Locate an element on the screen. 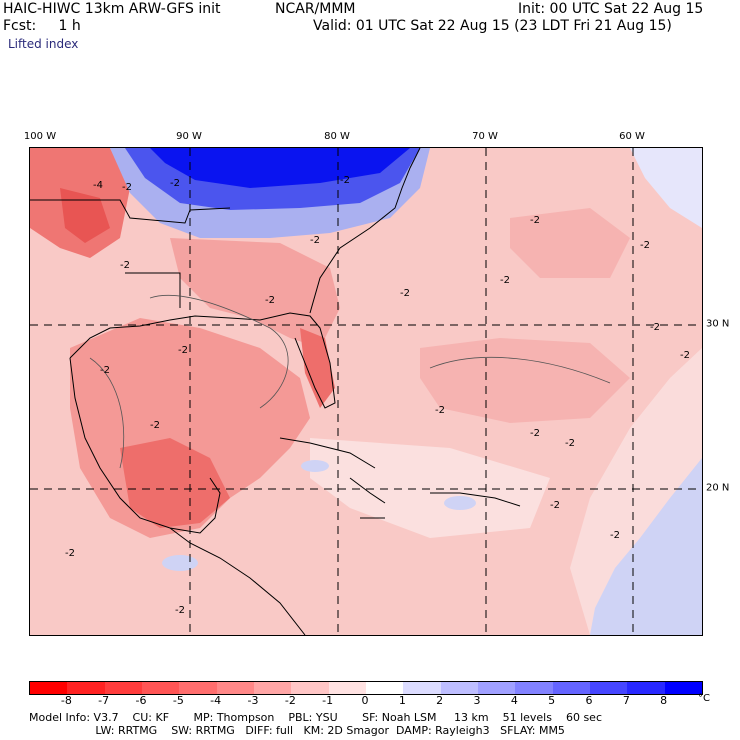 The image size is (740, 740). colorbar-tick-label: 7 is located at coordinates (626, 700).